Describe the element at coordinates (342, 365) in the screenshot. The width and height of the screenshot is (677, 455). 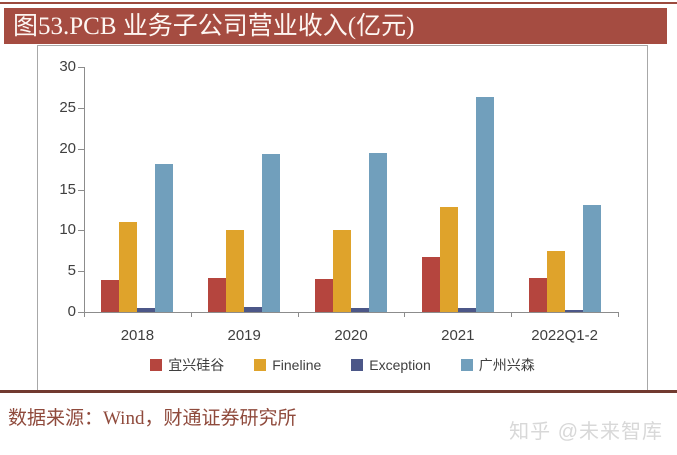
I see `chart-legend: 宜兴硅谷 Fineline Exception 广州兴森` at that location.